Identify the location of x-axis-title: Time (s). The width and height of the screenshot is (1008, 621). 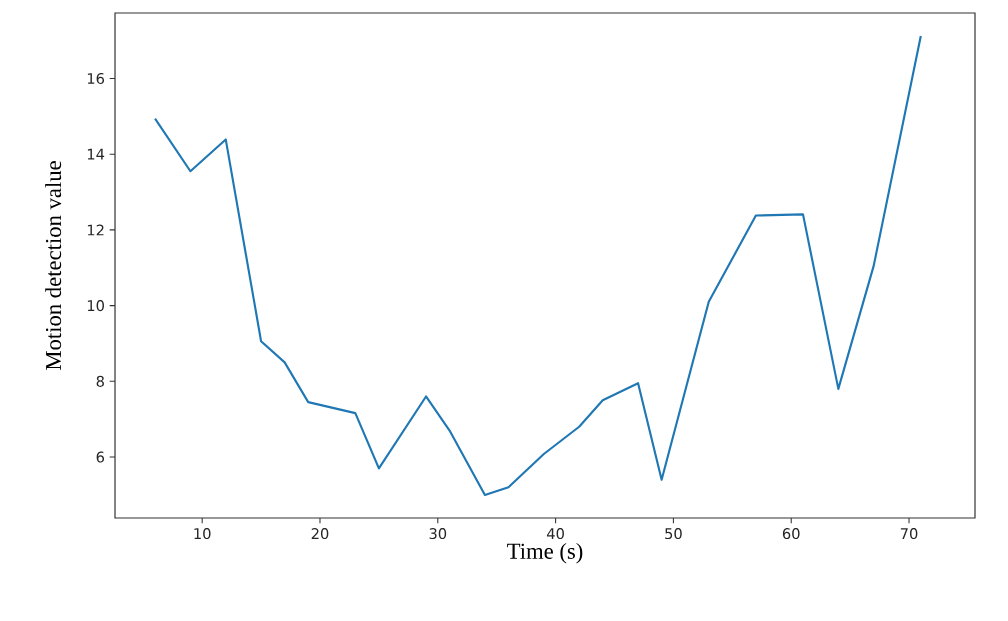
(545, 553).